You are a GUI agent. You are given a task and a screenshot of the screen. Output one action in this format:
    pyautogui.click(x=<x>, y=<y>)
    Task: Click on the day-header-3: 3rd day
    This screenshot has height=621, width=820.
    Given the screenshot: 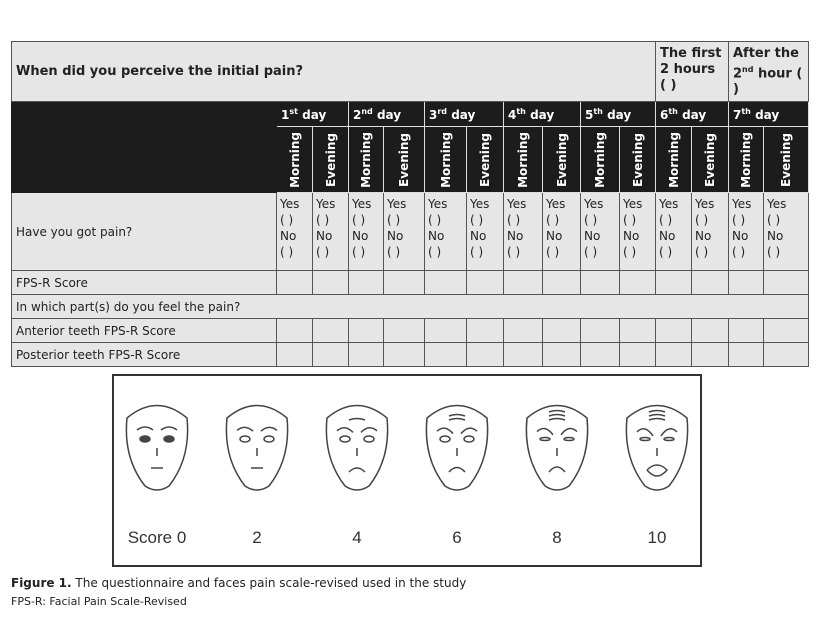 What is the action you would take?
    pyautogui.click(x=464, y=114)
    